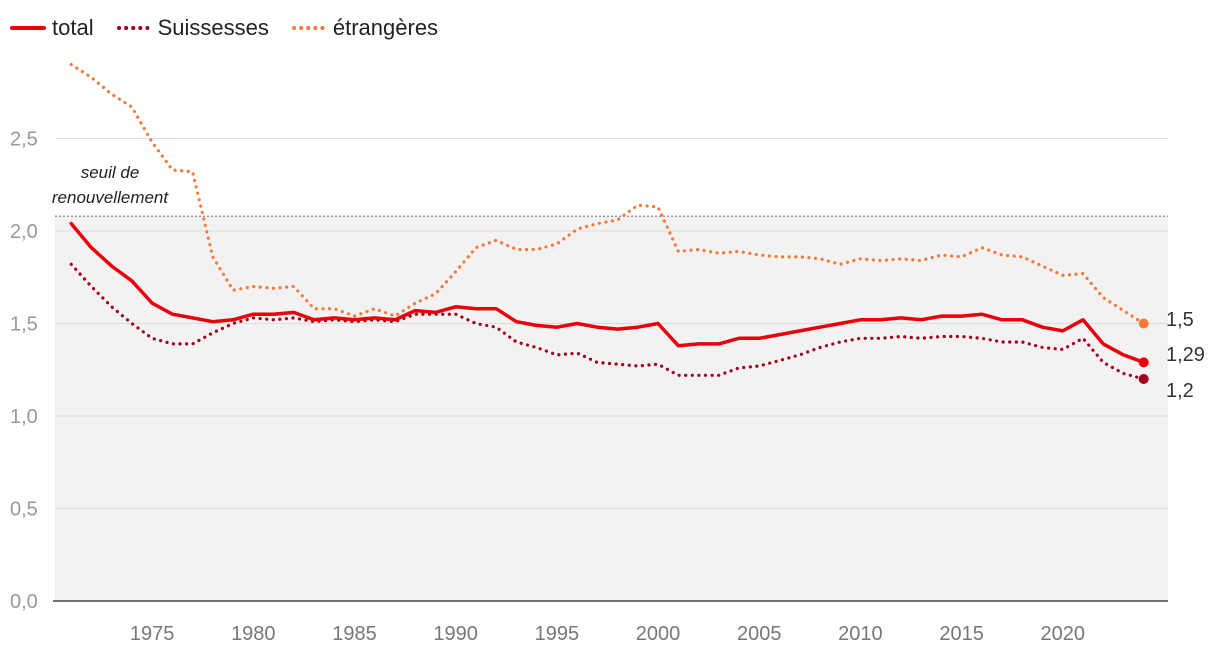 This screenshot has width=1220, height=652. I want to click on x-tick-label: 1995, so click(557, 634).